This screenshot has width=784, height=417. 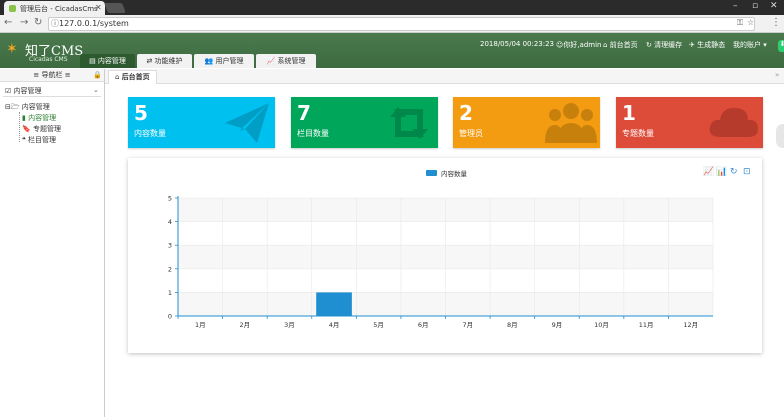 What do you see at coordinates (392, 7) in the screenshot?
I see `browser-tab-strip` at bounding box center [392, 7].